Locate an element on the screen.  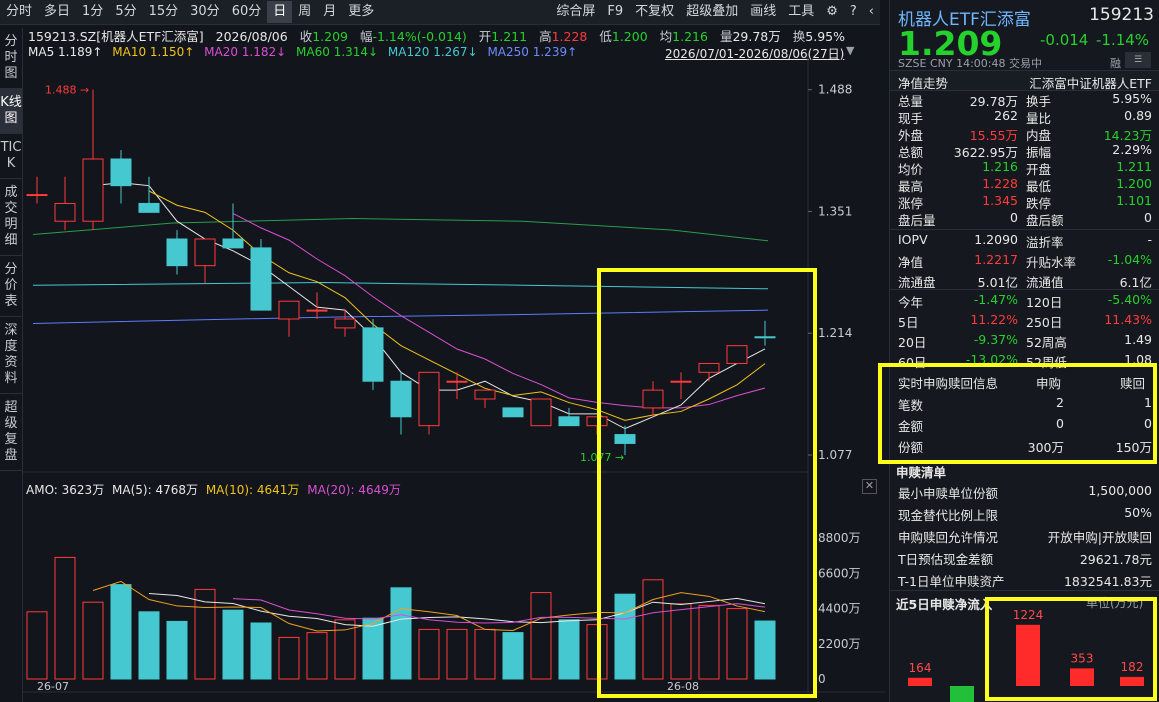
row-value: 1.228 is located at coordinates (1000, 183).